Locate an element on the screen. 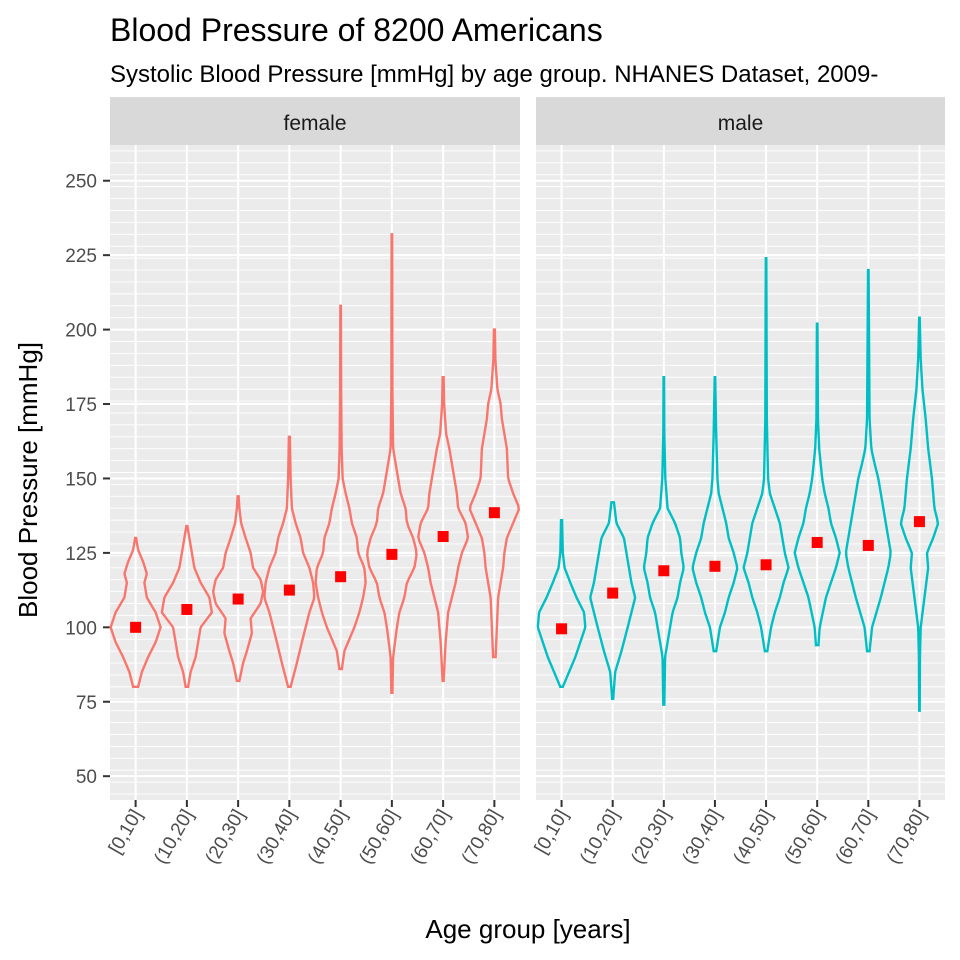  y-axis: 50 75 100 125 150 175 200 225 250 is located at coordinates (87, 480).